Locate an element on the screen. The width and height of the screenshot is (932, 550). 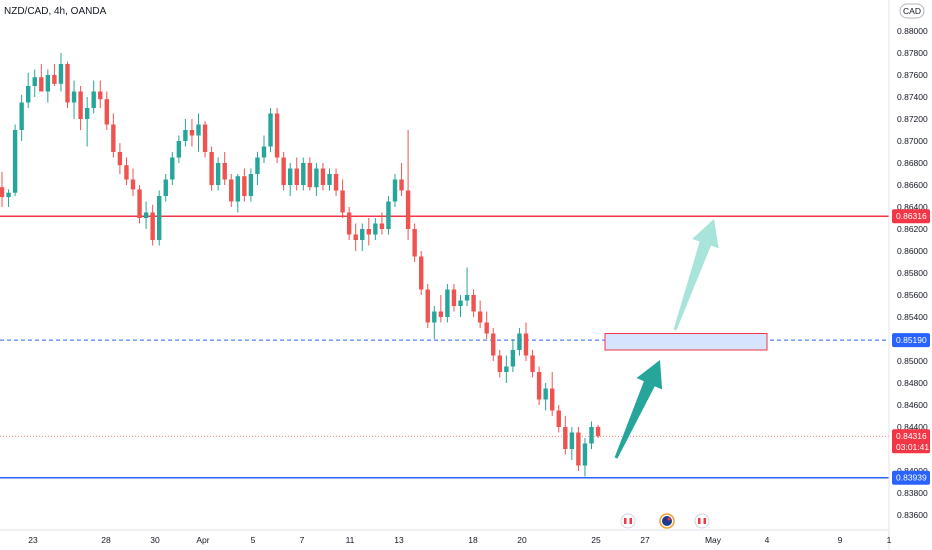
arrow-to-zone is located at coordinates (638, 409).